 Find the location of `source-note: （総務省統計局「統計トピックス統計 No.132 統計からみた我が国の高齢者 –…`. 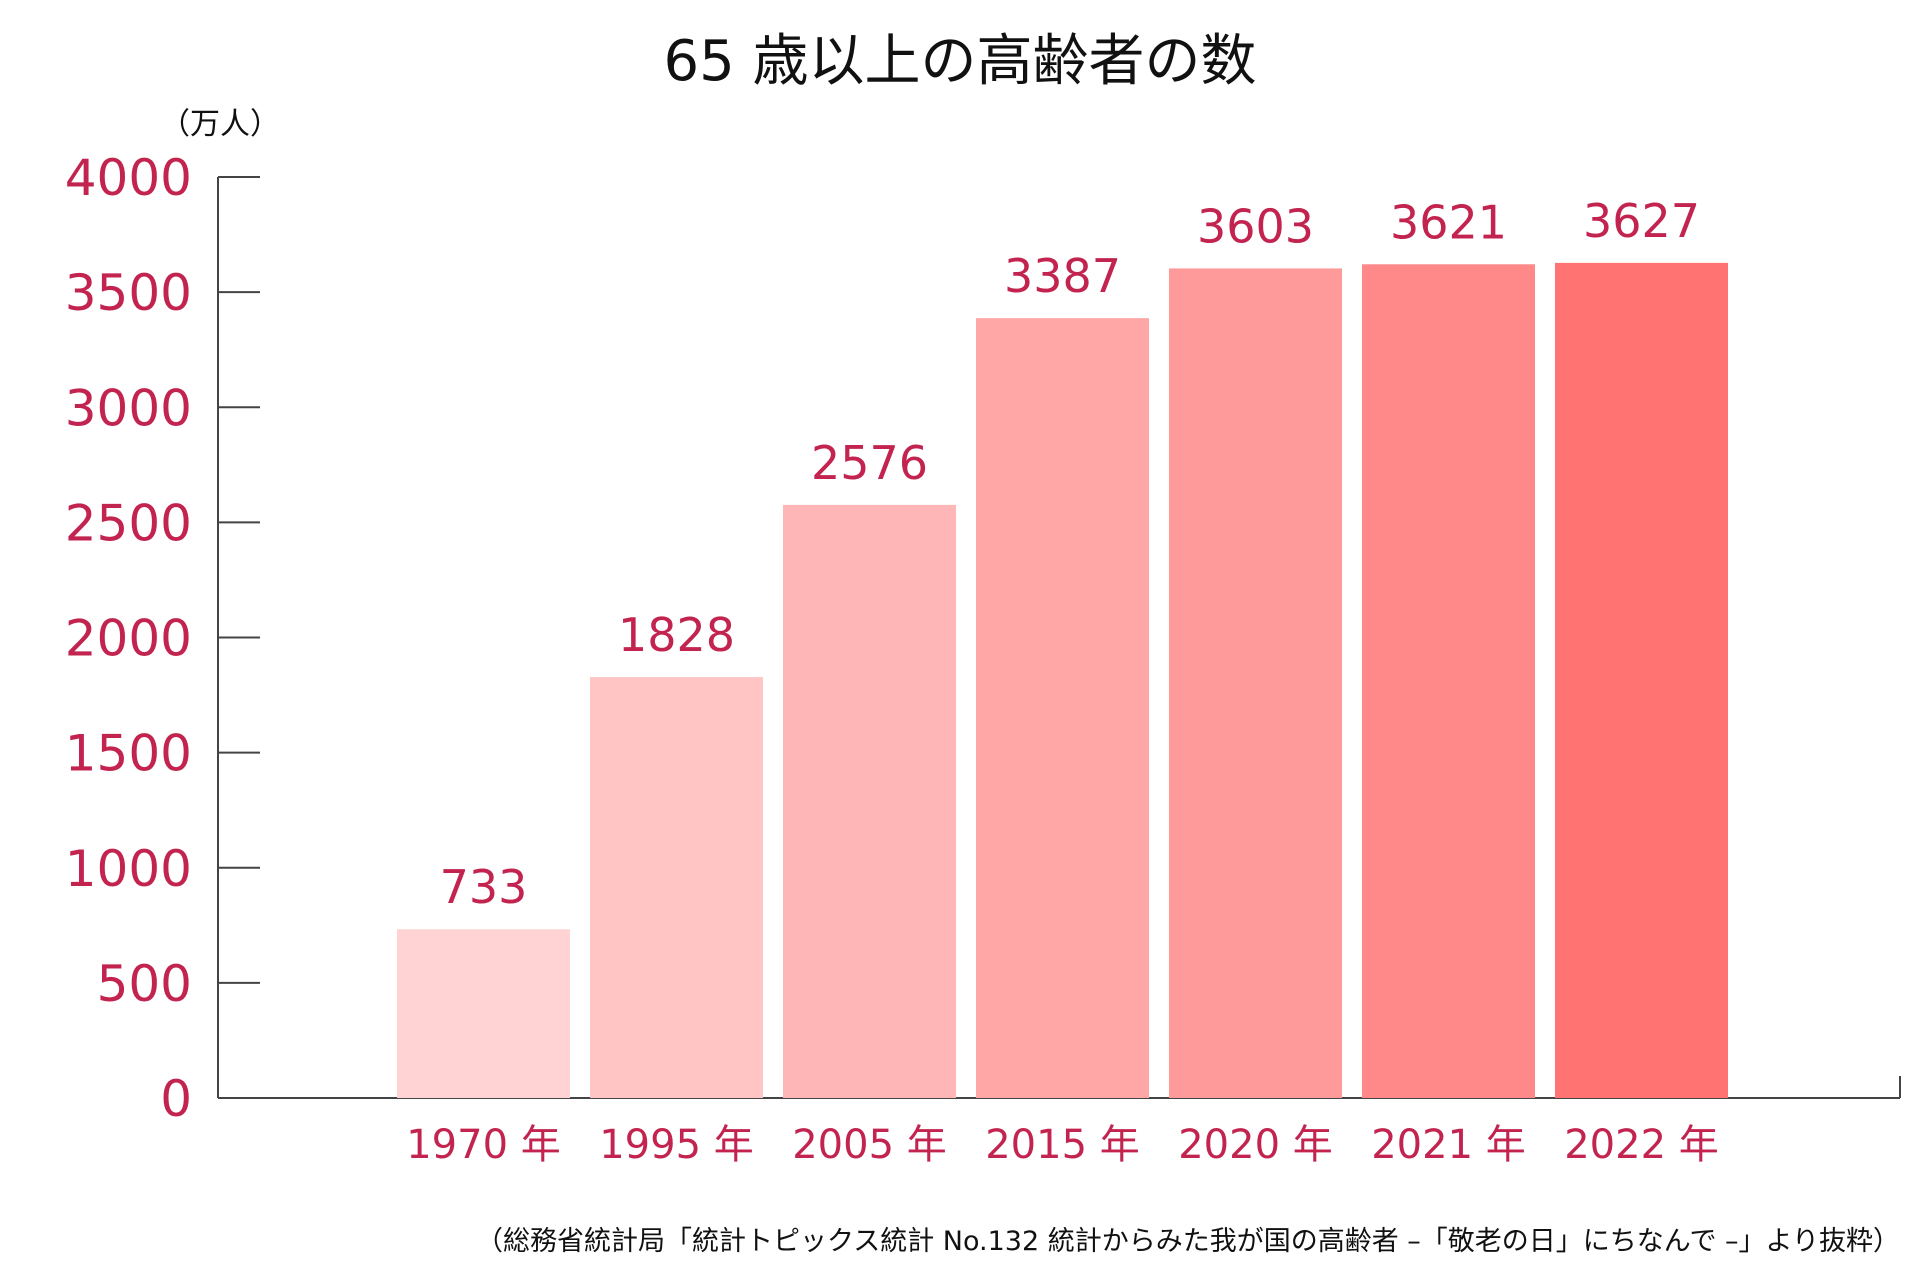

source-note: （総務省統計局「統計トピックス統計 No.132 統計からみた我が国の高齢者 –… is located at coordinates (1188, 1241).